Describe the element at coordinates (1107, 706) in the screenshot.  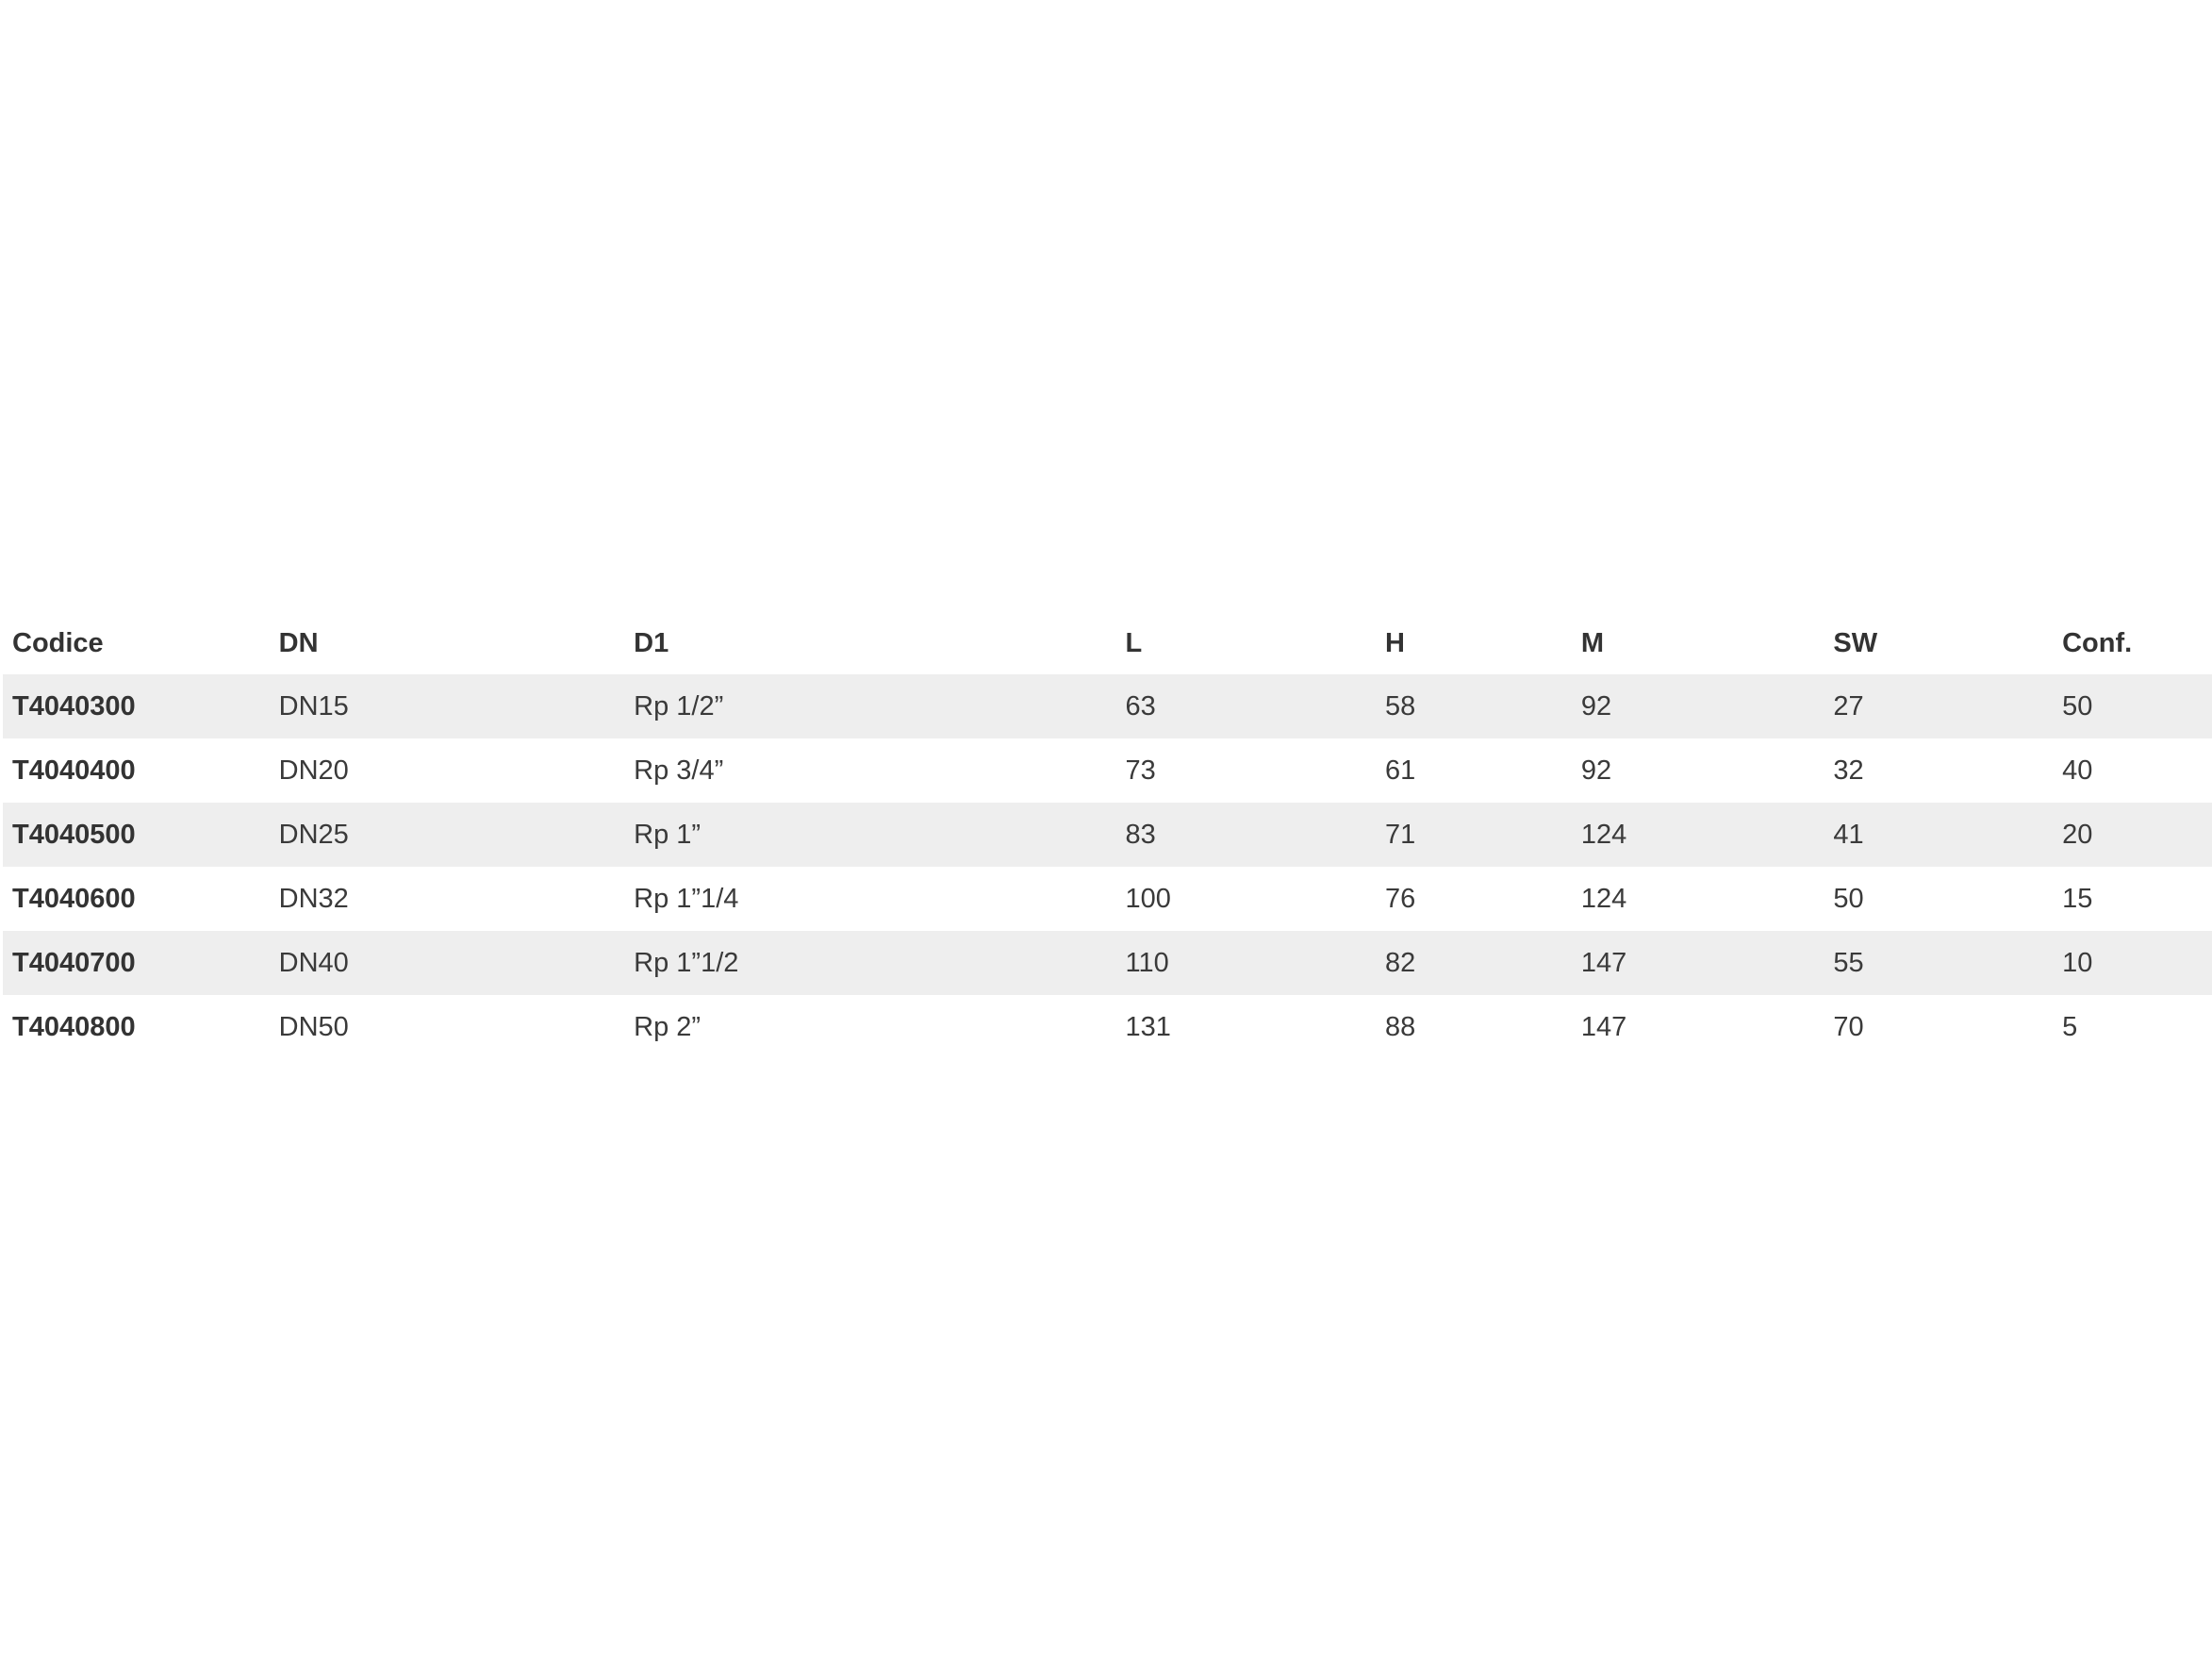
I see `table-row: T4040300 DN15 Rp 1/2” 63 58 92 27 50` at that location.